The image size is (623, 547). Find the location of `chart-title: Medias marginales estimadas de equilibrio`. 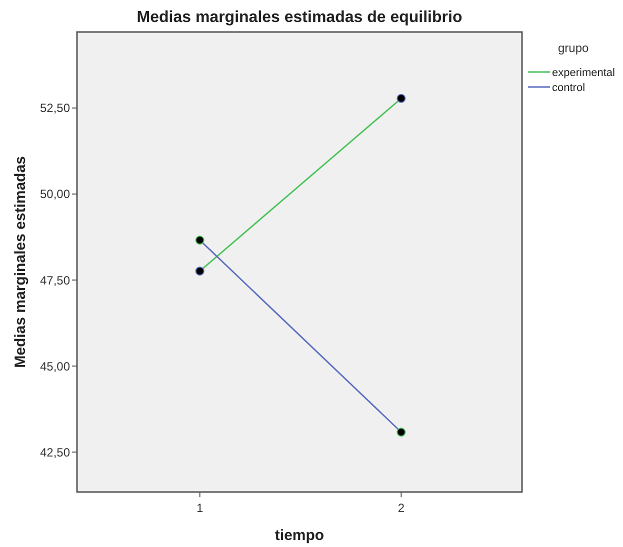

chart-title: Medias marginales estimadas de equilibrio is located at coordinates (299, 17).